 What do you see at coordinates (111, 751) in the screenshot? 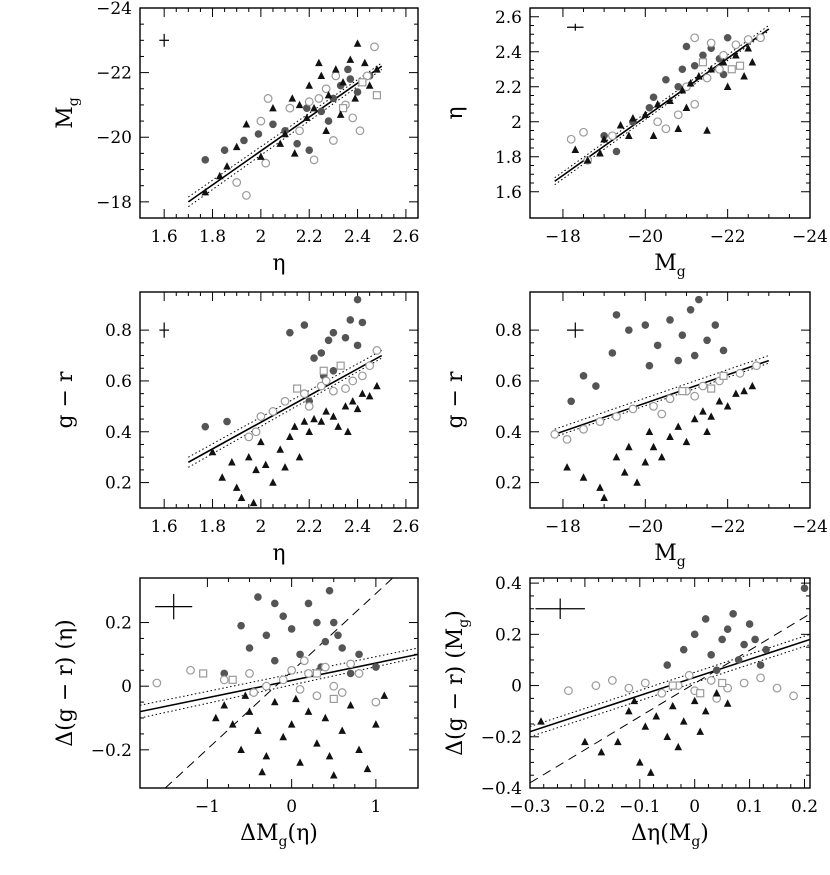
I see `y-tick-label: −0.2` at bounding box center [111, 751].